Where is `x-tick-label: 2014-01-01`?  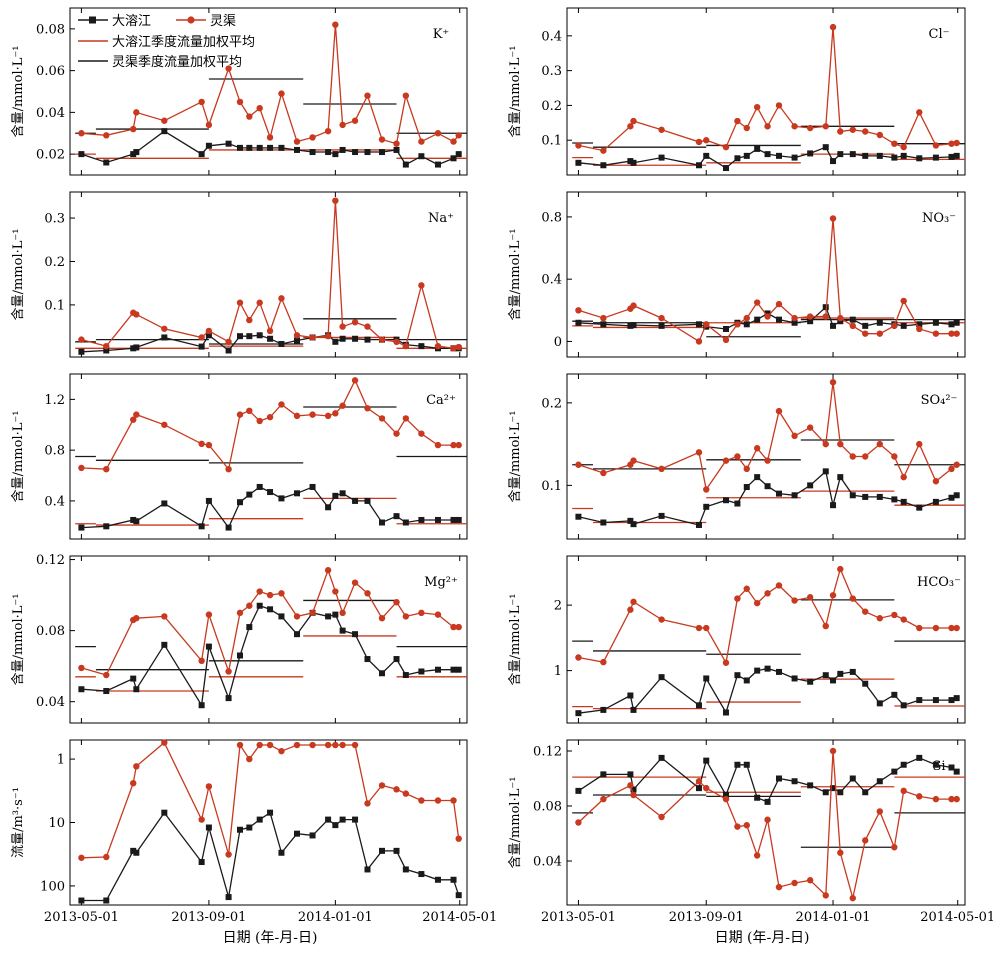 x-tick-label: 2014-01-01 is located at coordinates (833, 917).